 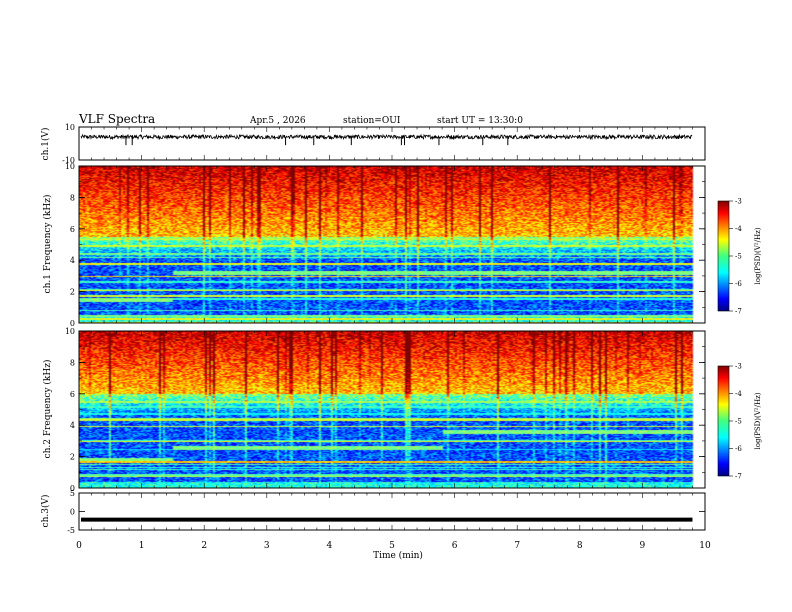 I want to click on time-axis: 0 1 2 3 4 5 6 7 8 9 10, so click(x=393, y=546).